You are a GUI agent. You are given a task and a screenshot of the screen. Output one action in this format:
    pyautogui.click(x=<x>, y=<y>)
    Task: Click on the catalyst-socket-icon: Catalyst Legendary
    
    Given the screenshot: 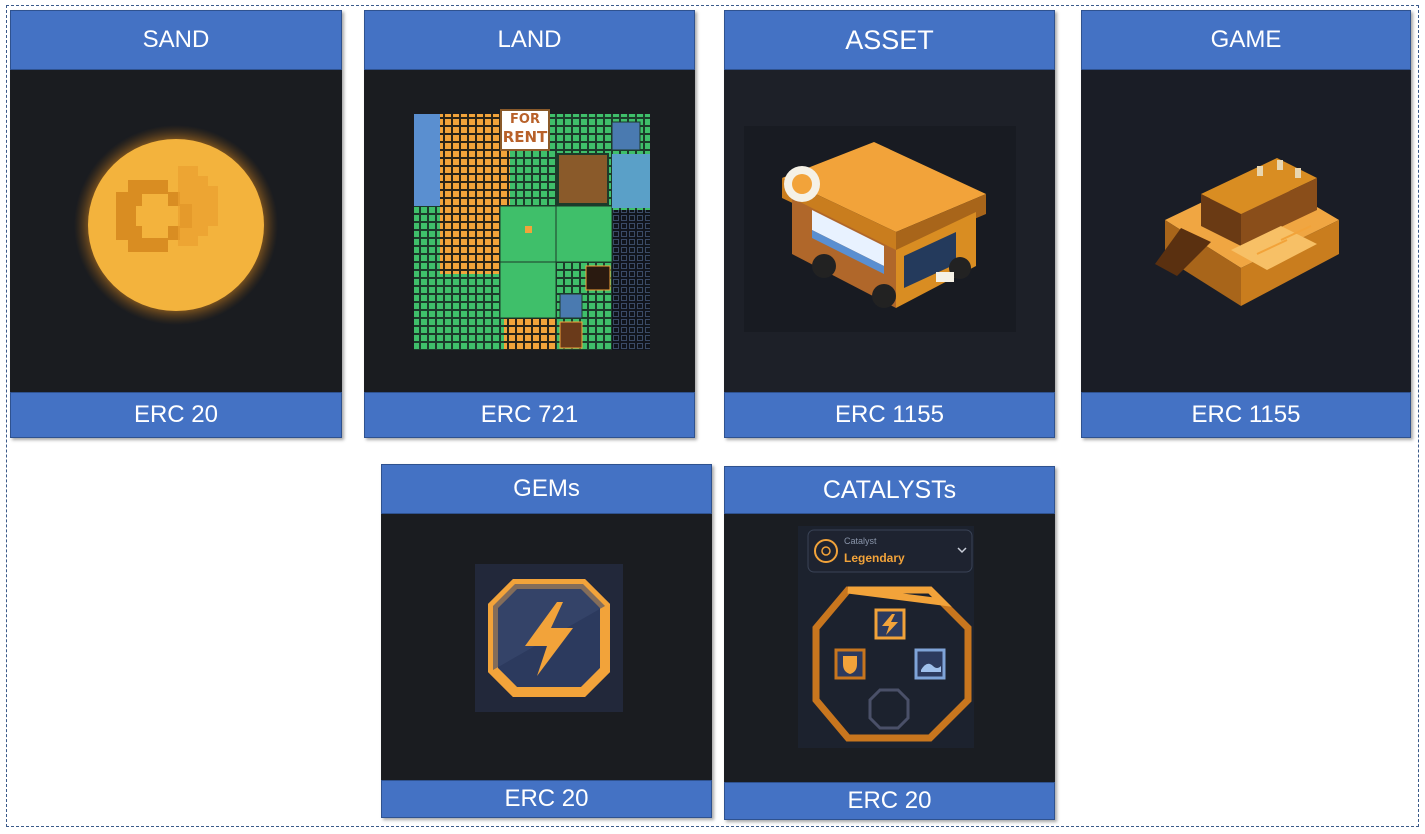 What is the action you would take?
    pyautogui.click(x=889, y=648)
    